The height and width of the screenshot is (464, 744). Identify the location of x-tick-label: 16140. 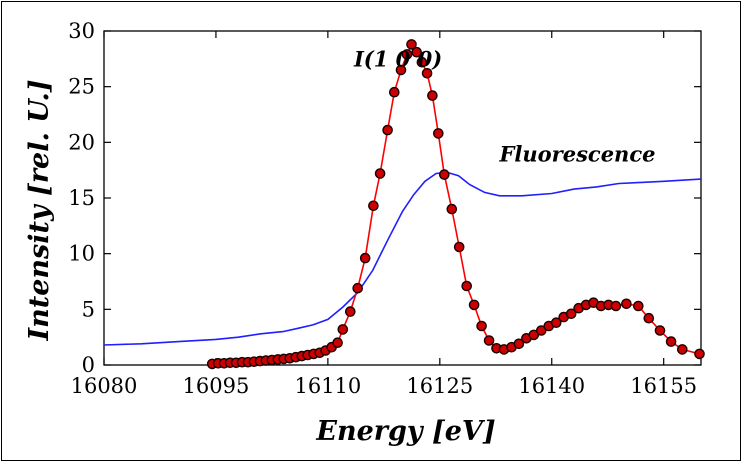
(551, 386).